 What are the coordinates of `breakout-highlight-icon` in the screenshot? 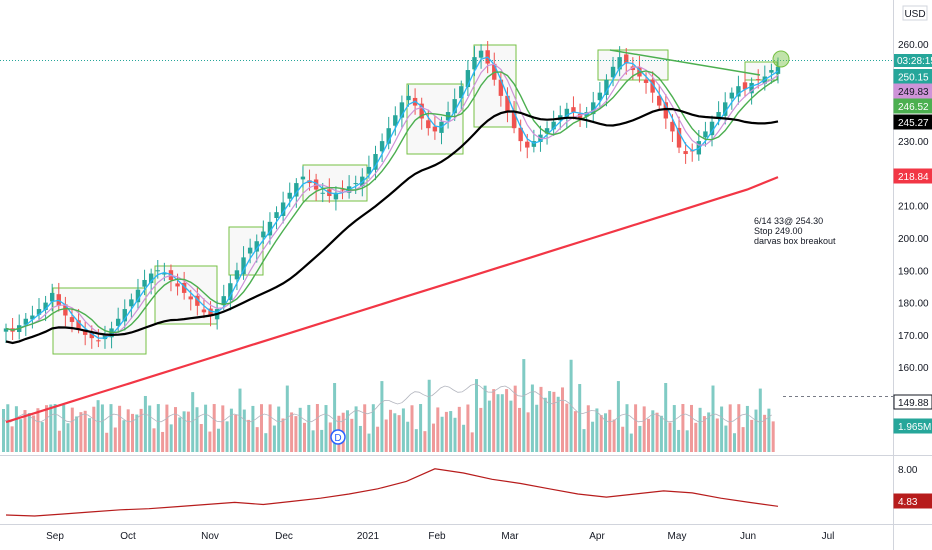 It's located at (781, 59).